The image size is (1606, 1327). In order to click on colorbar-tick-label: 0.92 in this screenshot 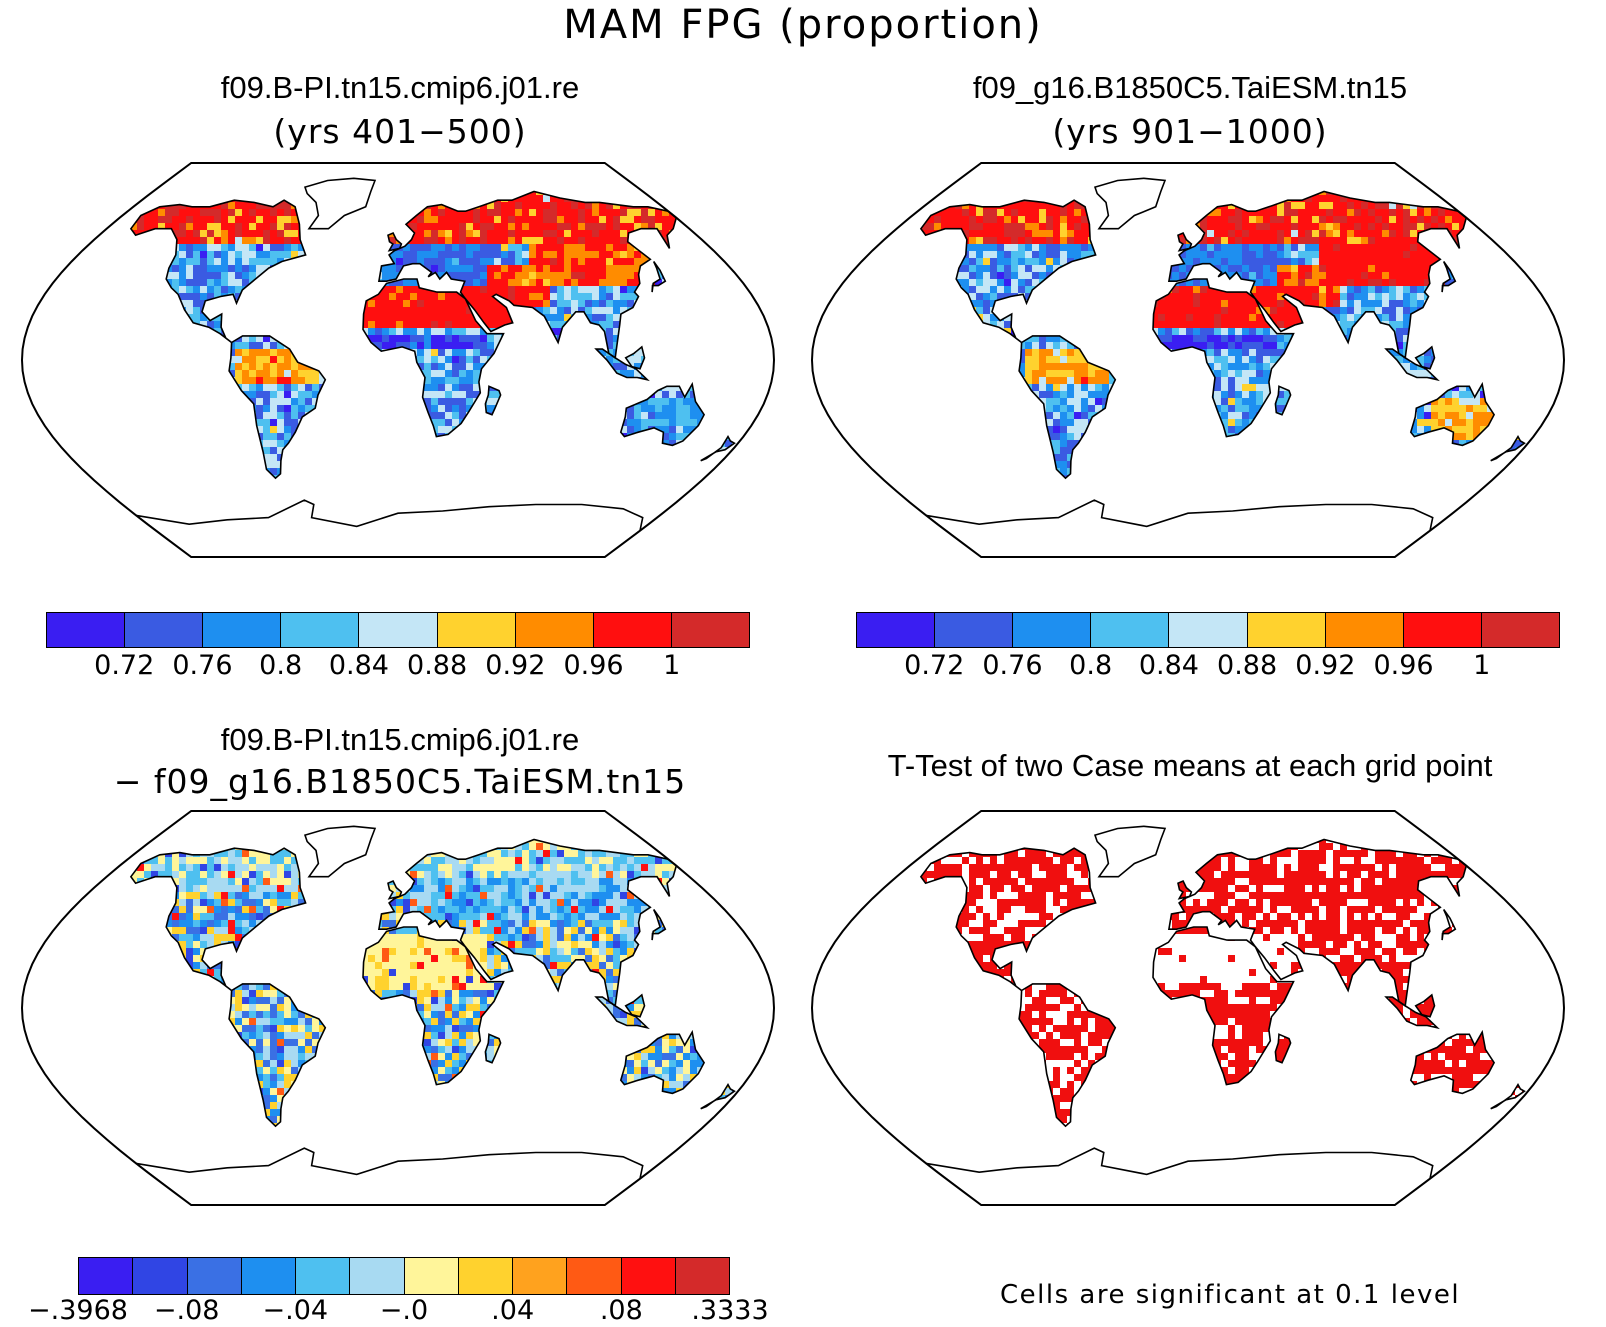, I will do `click(1325, 665)`.